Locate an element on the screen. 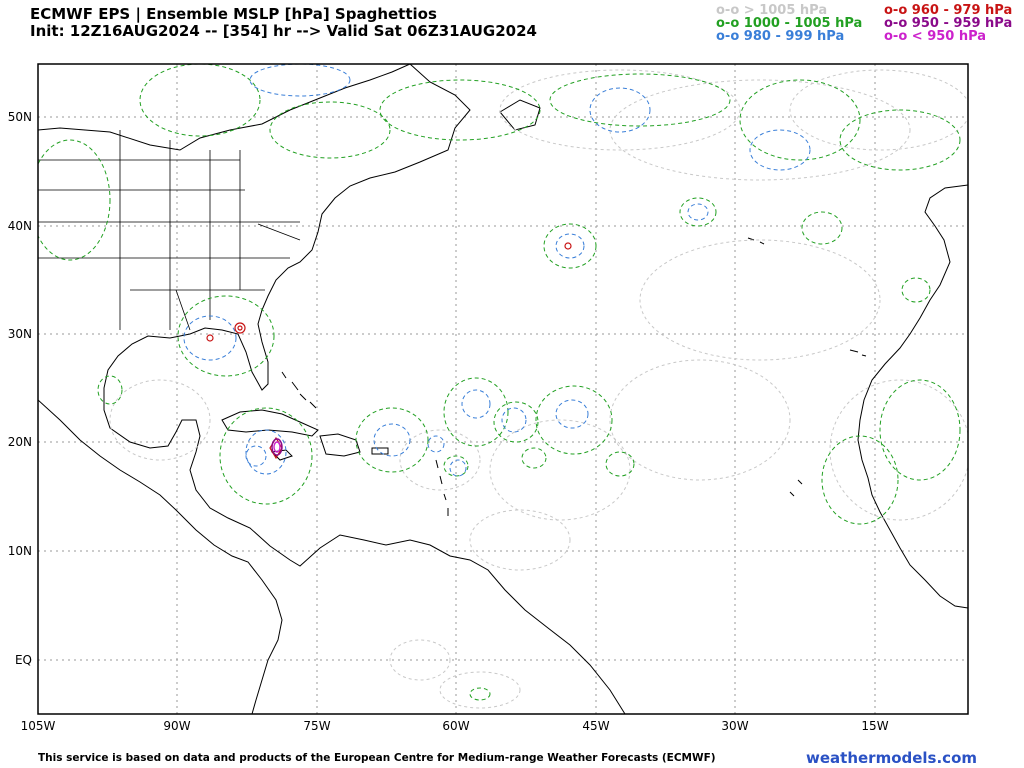 This screenshot has width=1024, height=768. lat-label-20n: 20N is located at coordinates (19, 442).